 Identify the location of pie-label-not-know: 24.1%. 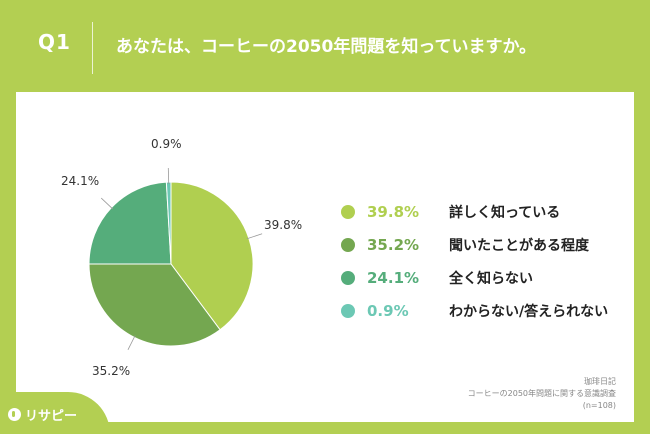
(80, 181).